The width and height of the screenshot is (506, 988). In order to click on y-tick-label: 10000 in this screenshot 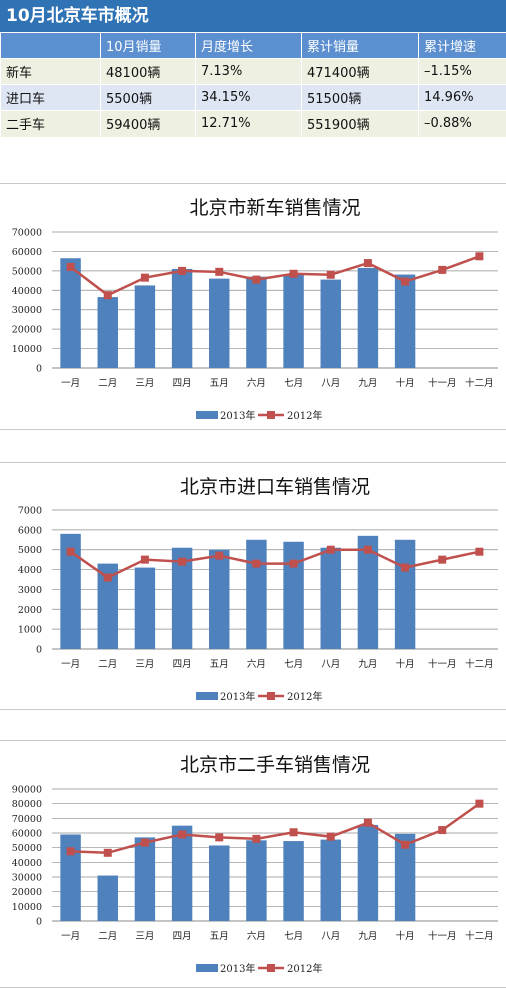, I will do `click(27, 907)`.